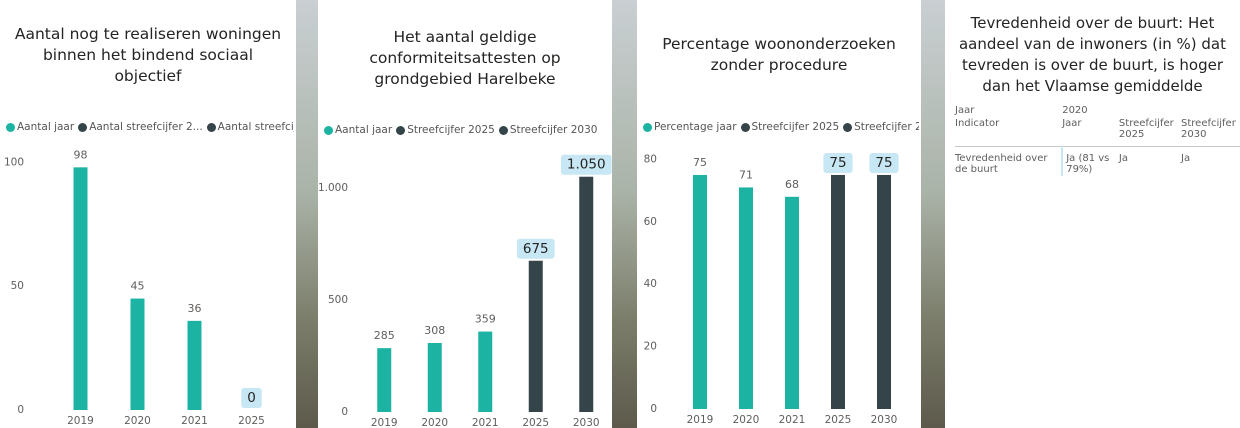  I want to click on y-tick-label: 20, so click(650, 347).